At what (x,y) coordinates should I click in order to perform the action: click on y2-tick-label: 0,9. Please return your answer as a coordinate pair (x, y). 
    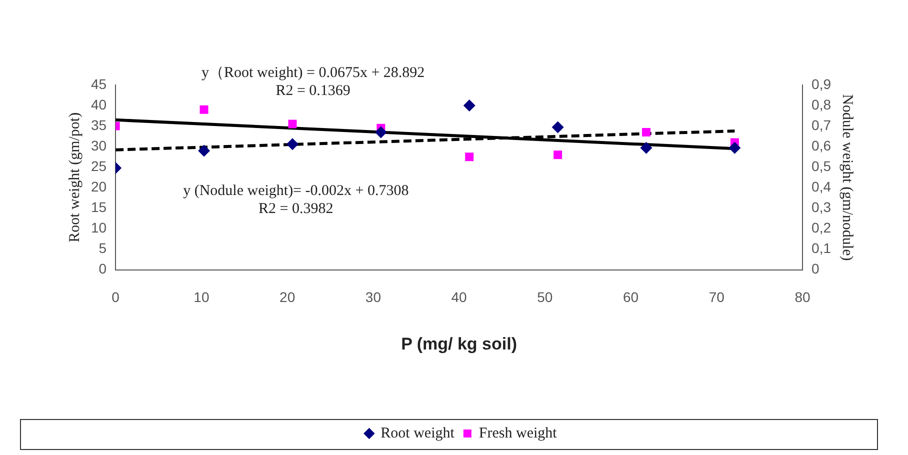
    Looking at the image, I should click on (822, 84).